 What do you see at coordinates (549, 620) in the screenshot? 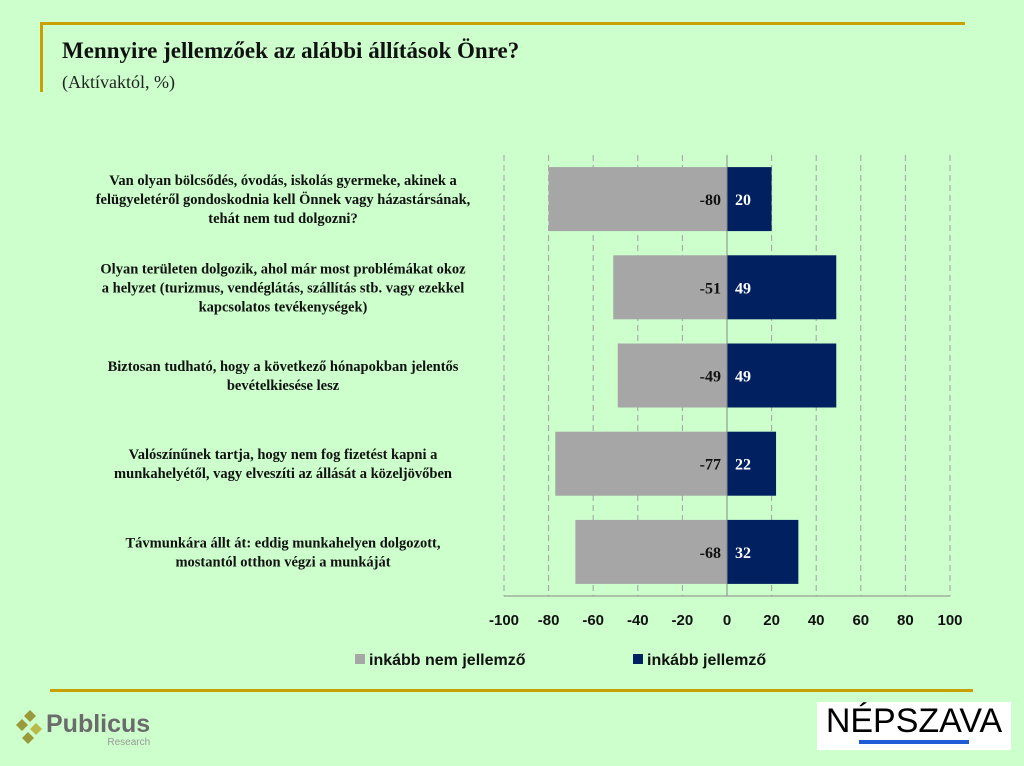
I see `x-tick-label: -80` at bounding box center [549, 620].